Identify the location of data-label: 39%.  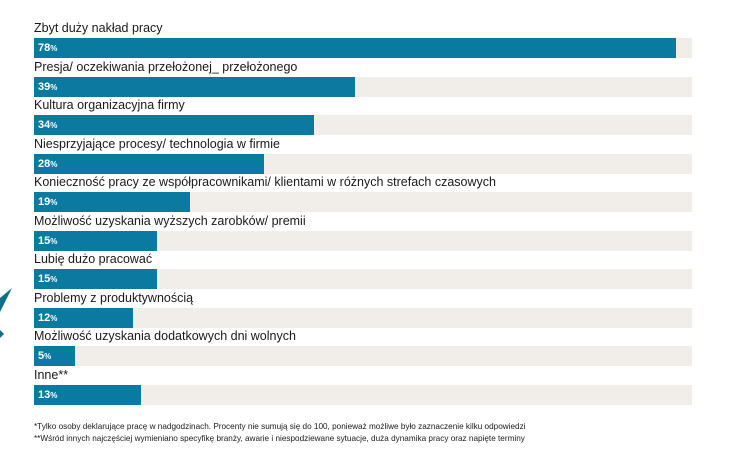
(47, 87).